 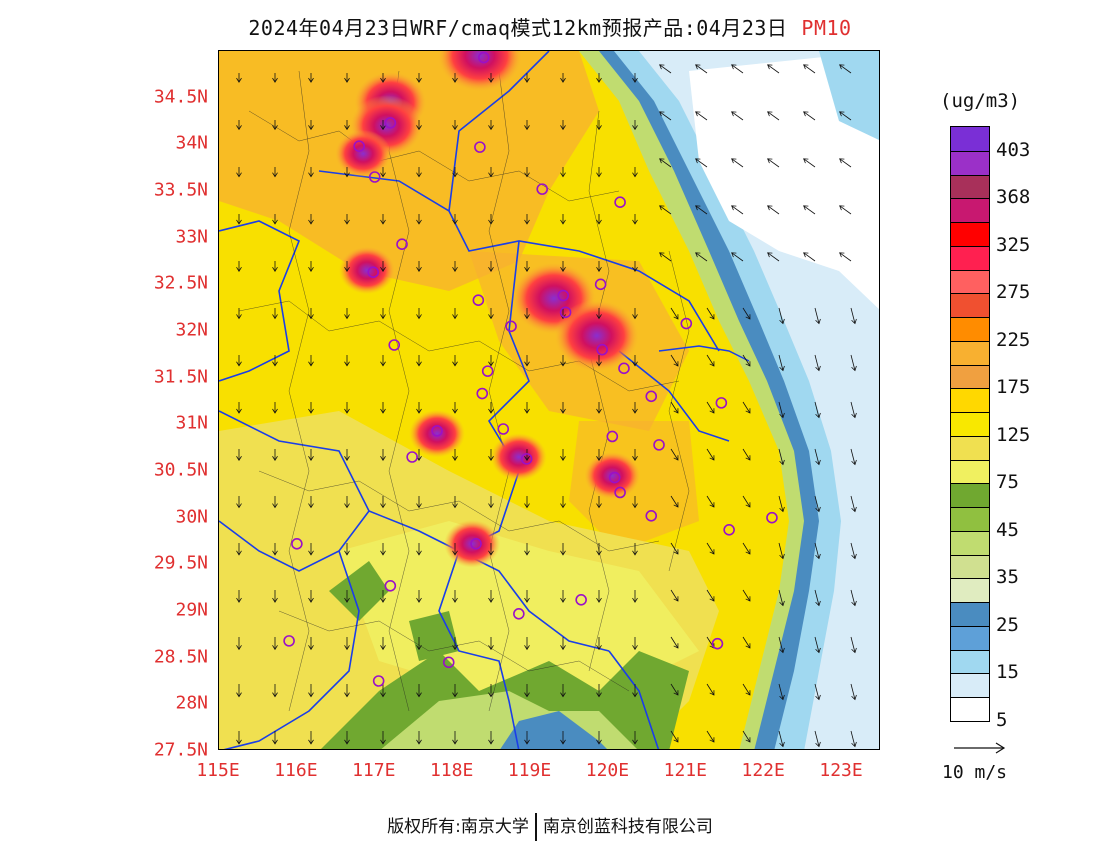 I want to click on lon-tick-label: 116E, so click(x=296, y=770).